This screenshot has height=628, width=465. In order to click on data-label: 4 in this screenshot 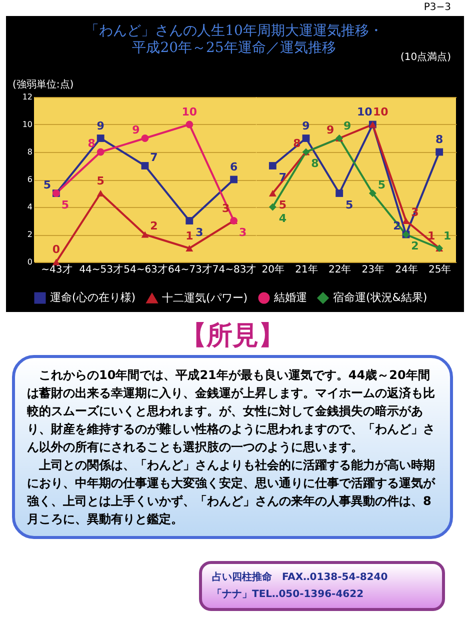, I will do `click(282, 218)`.